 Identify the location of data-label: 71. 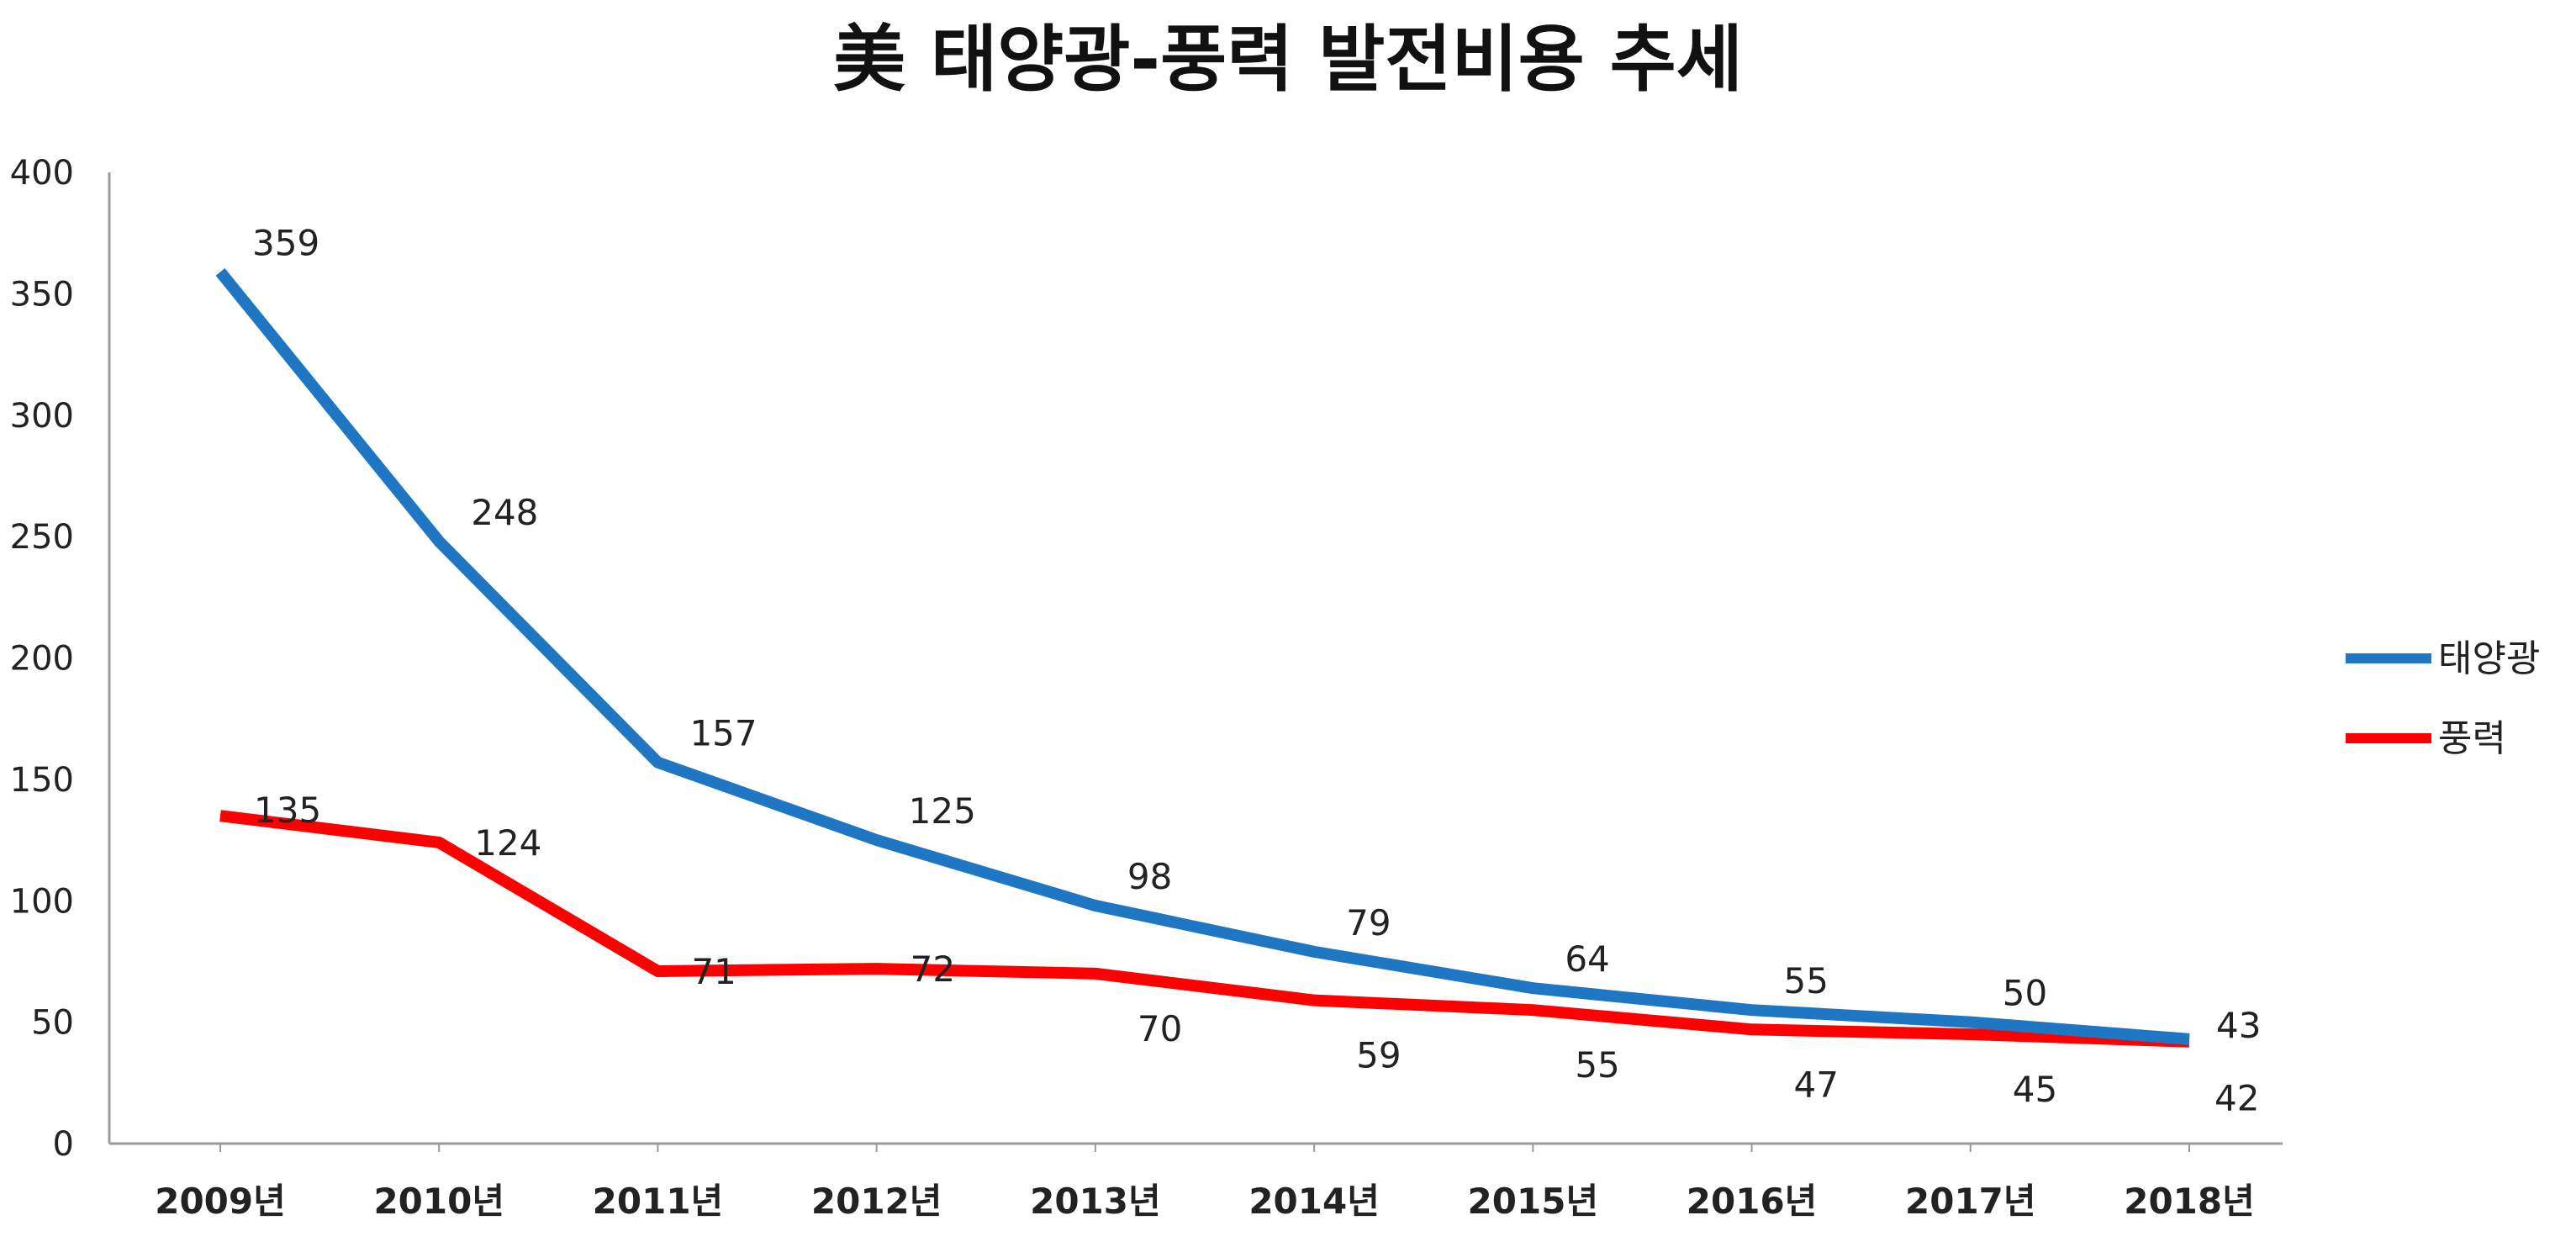
(714, 972).